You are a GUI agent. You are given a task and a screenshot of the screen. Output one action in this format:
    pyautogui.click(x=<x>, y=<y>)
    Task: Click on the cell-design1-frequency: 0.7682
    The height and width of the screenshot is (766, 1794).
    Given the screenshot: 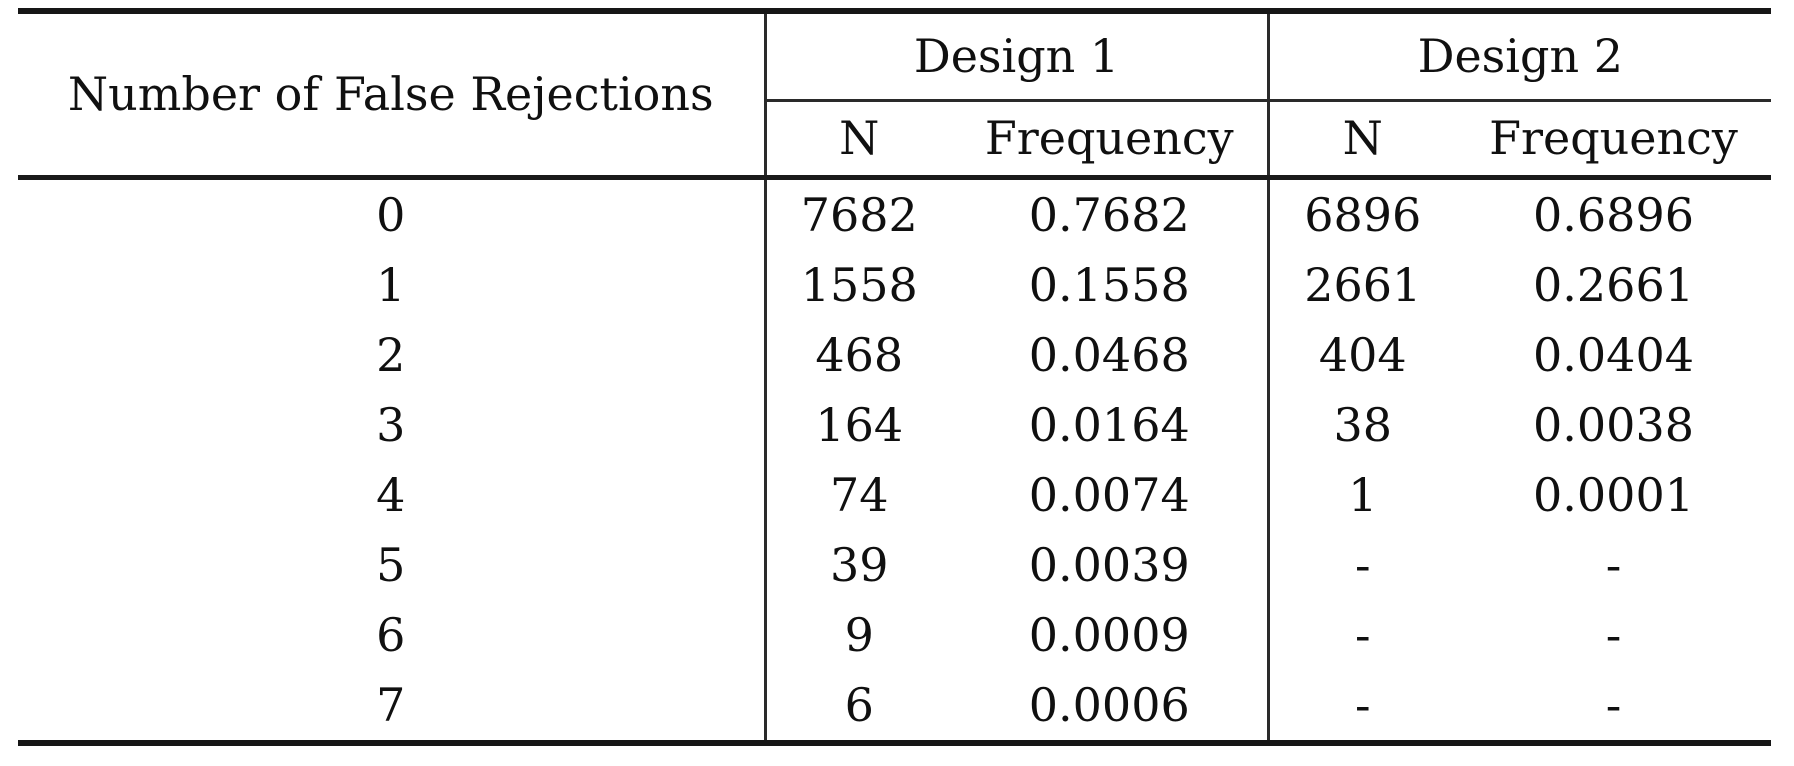 What is the action you would take?
    pyautogui.click(x=1109, y=214)
    